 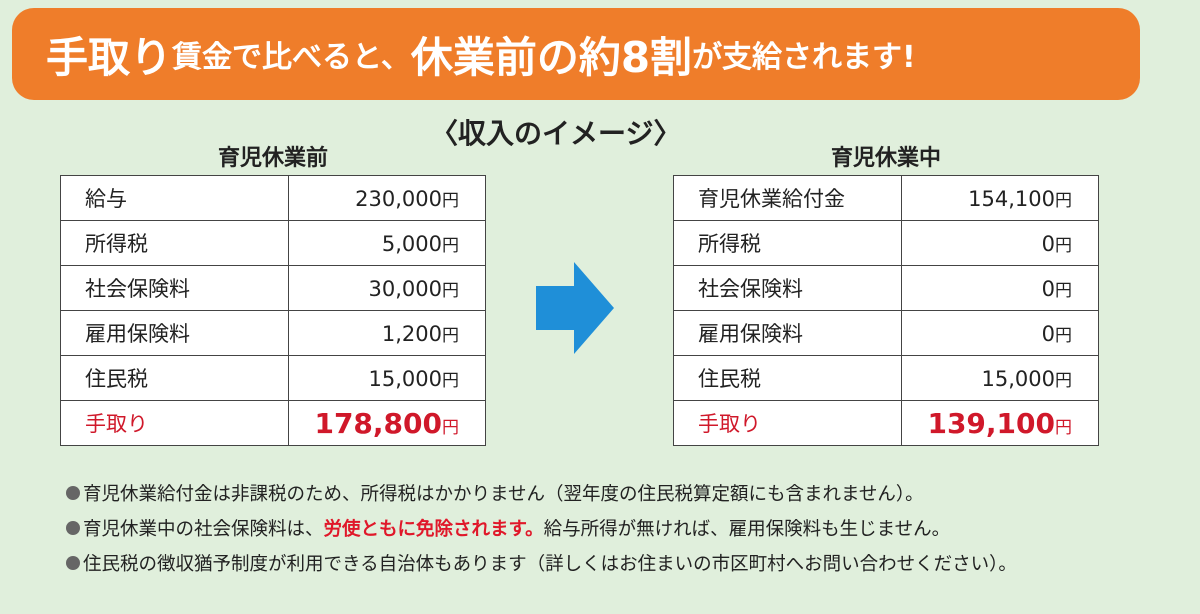 What do you see at coordinates (109, 57) in the screenshot?
I see `banner-text: 手取り` at bounding box center [109, 57].